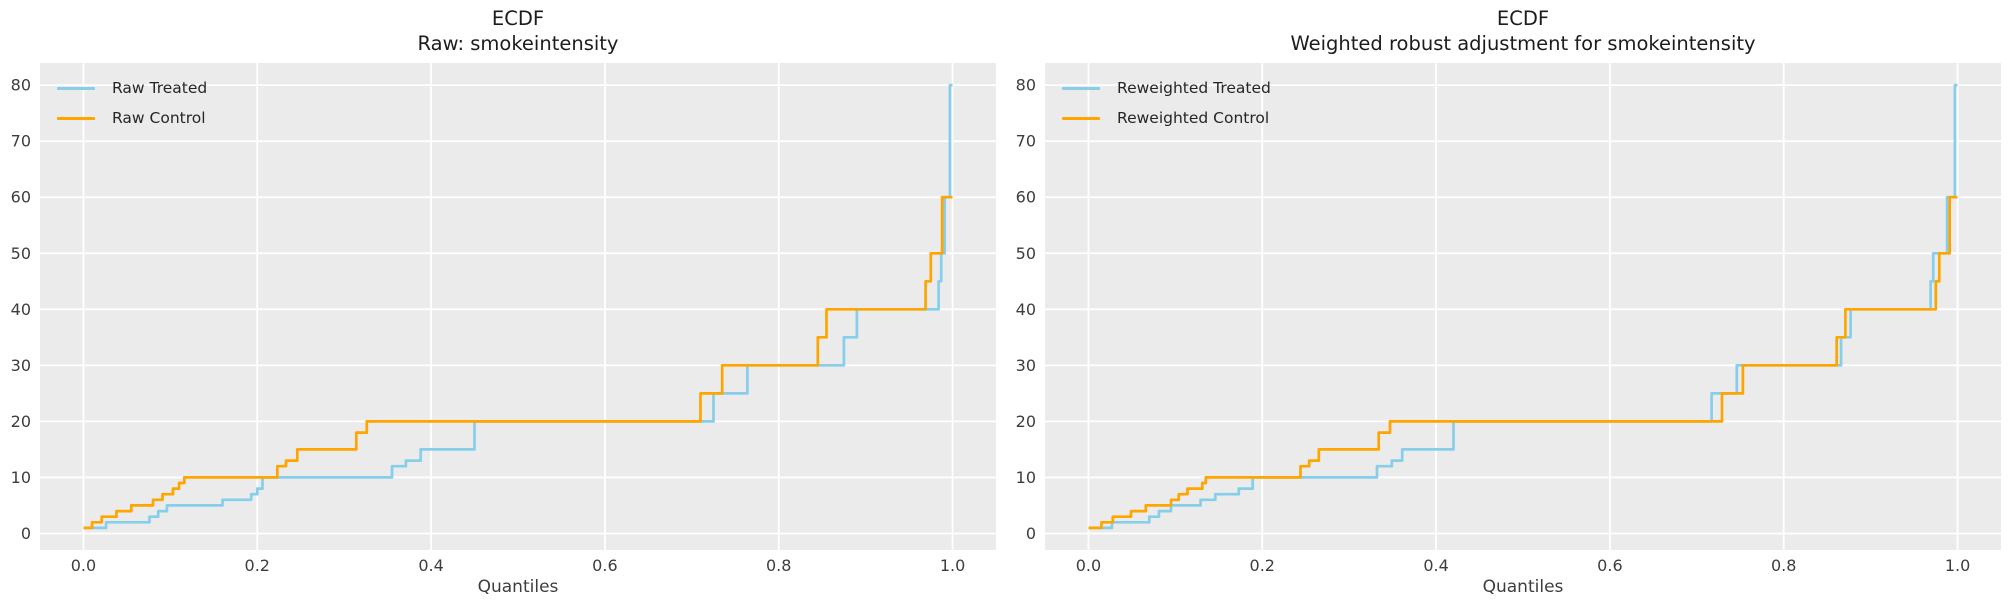  I want to click on legend-label-raw-treated: Raw Treated, so click(160, 88).